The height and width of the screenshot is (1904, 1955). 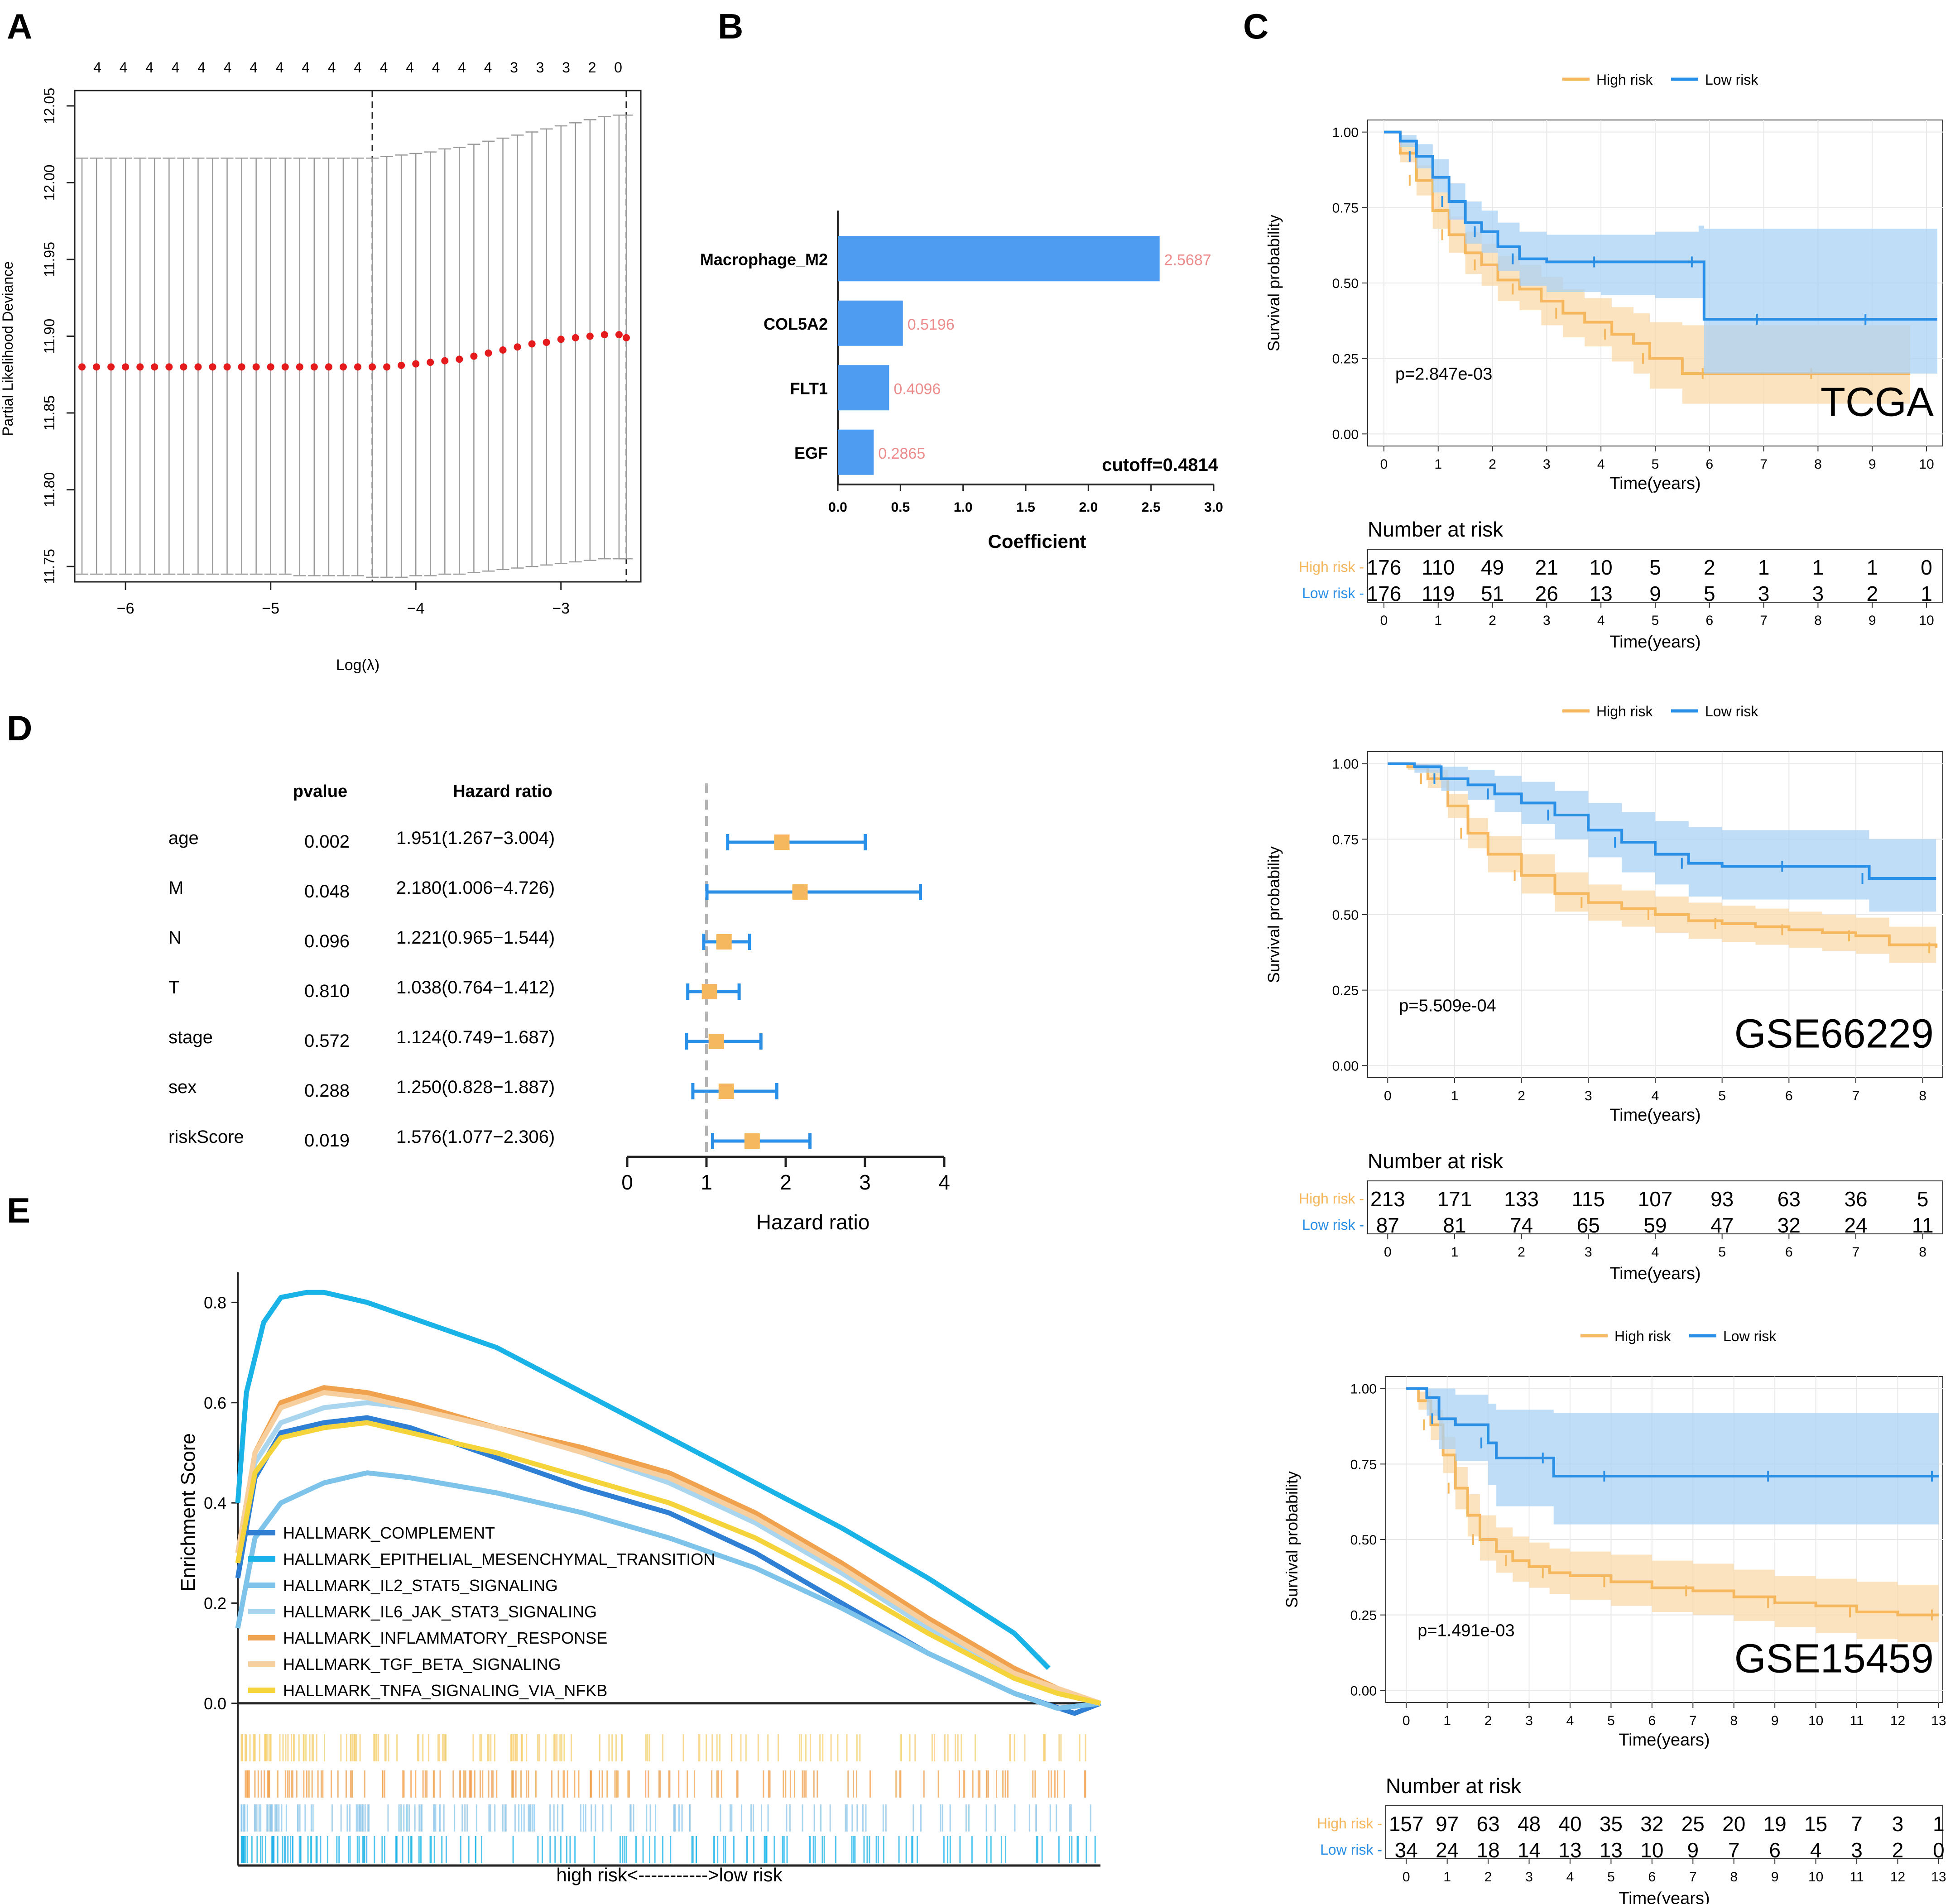 I want to click on panel-label-b: B, so click(x=730, y=26).